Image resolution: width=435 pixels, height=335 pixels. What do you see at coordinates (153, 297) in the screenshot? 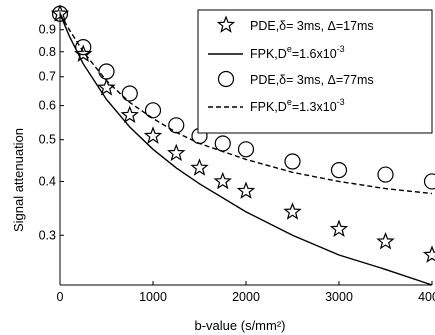
I see `x-tick-label: 1000` at bounding box center [153, 297].